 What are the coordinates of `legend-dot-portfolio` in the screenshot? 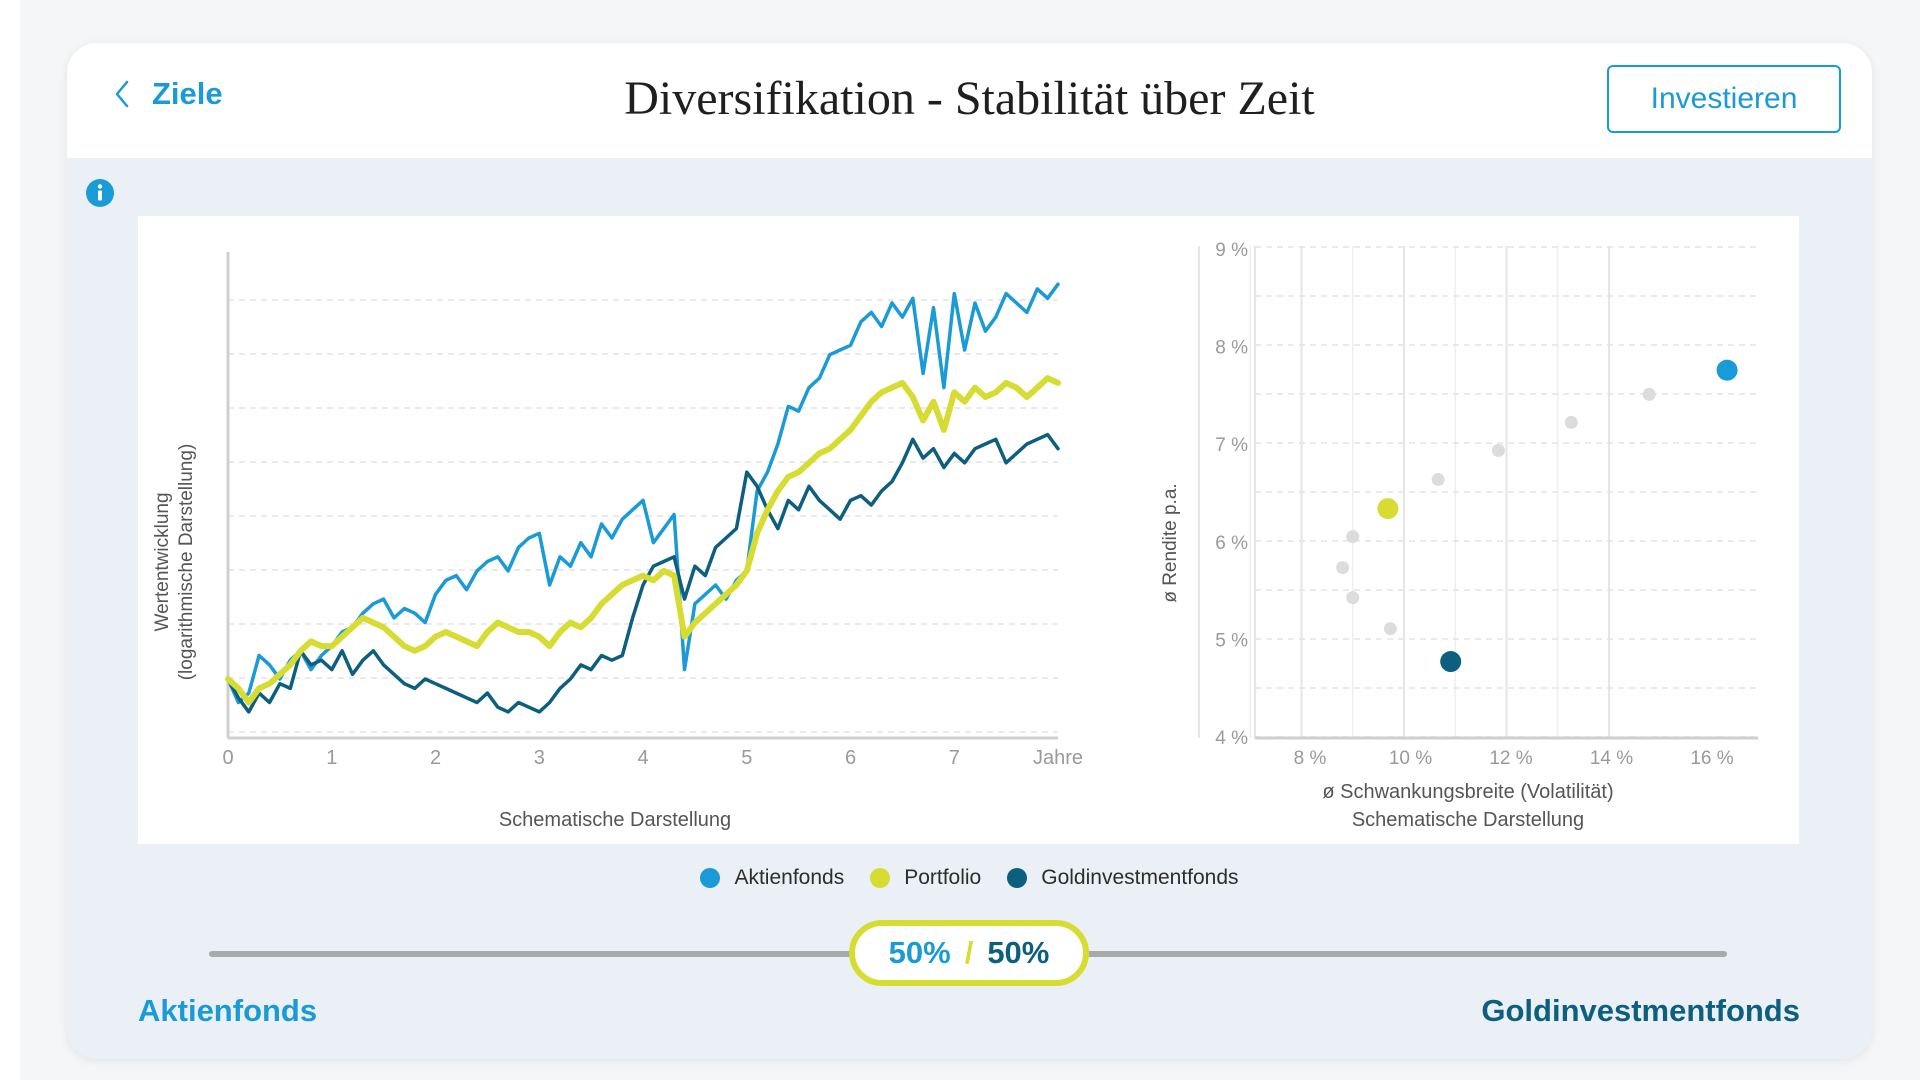 It's located at (880, 878).